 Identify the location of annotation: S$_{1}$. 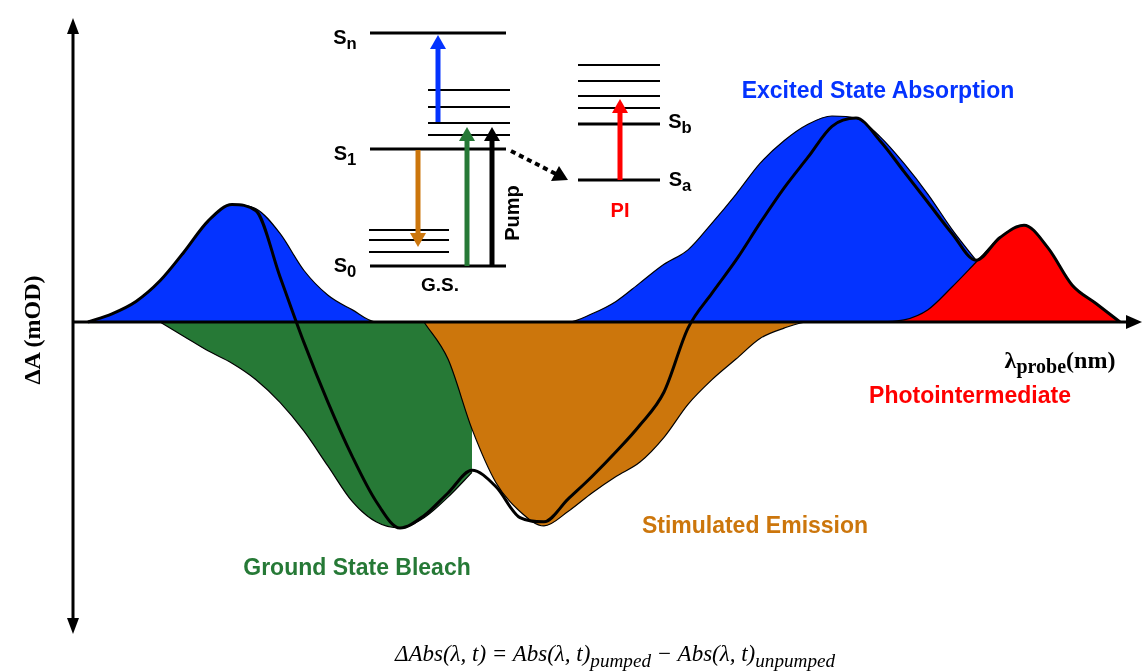
(345, 156).